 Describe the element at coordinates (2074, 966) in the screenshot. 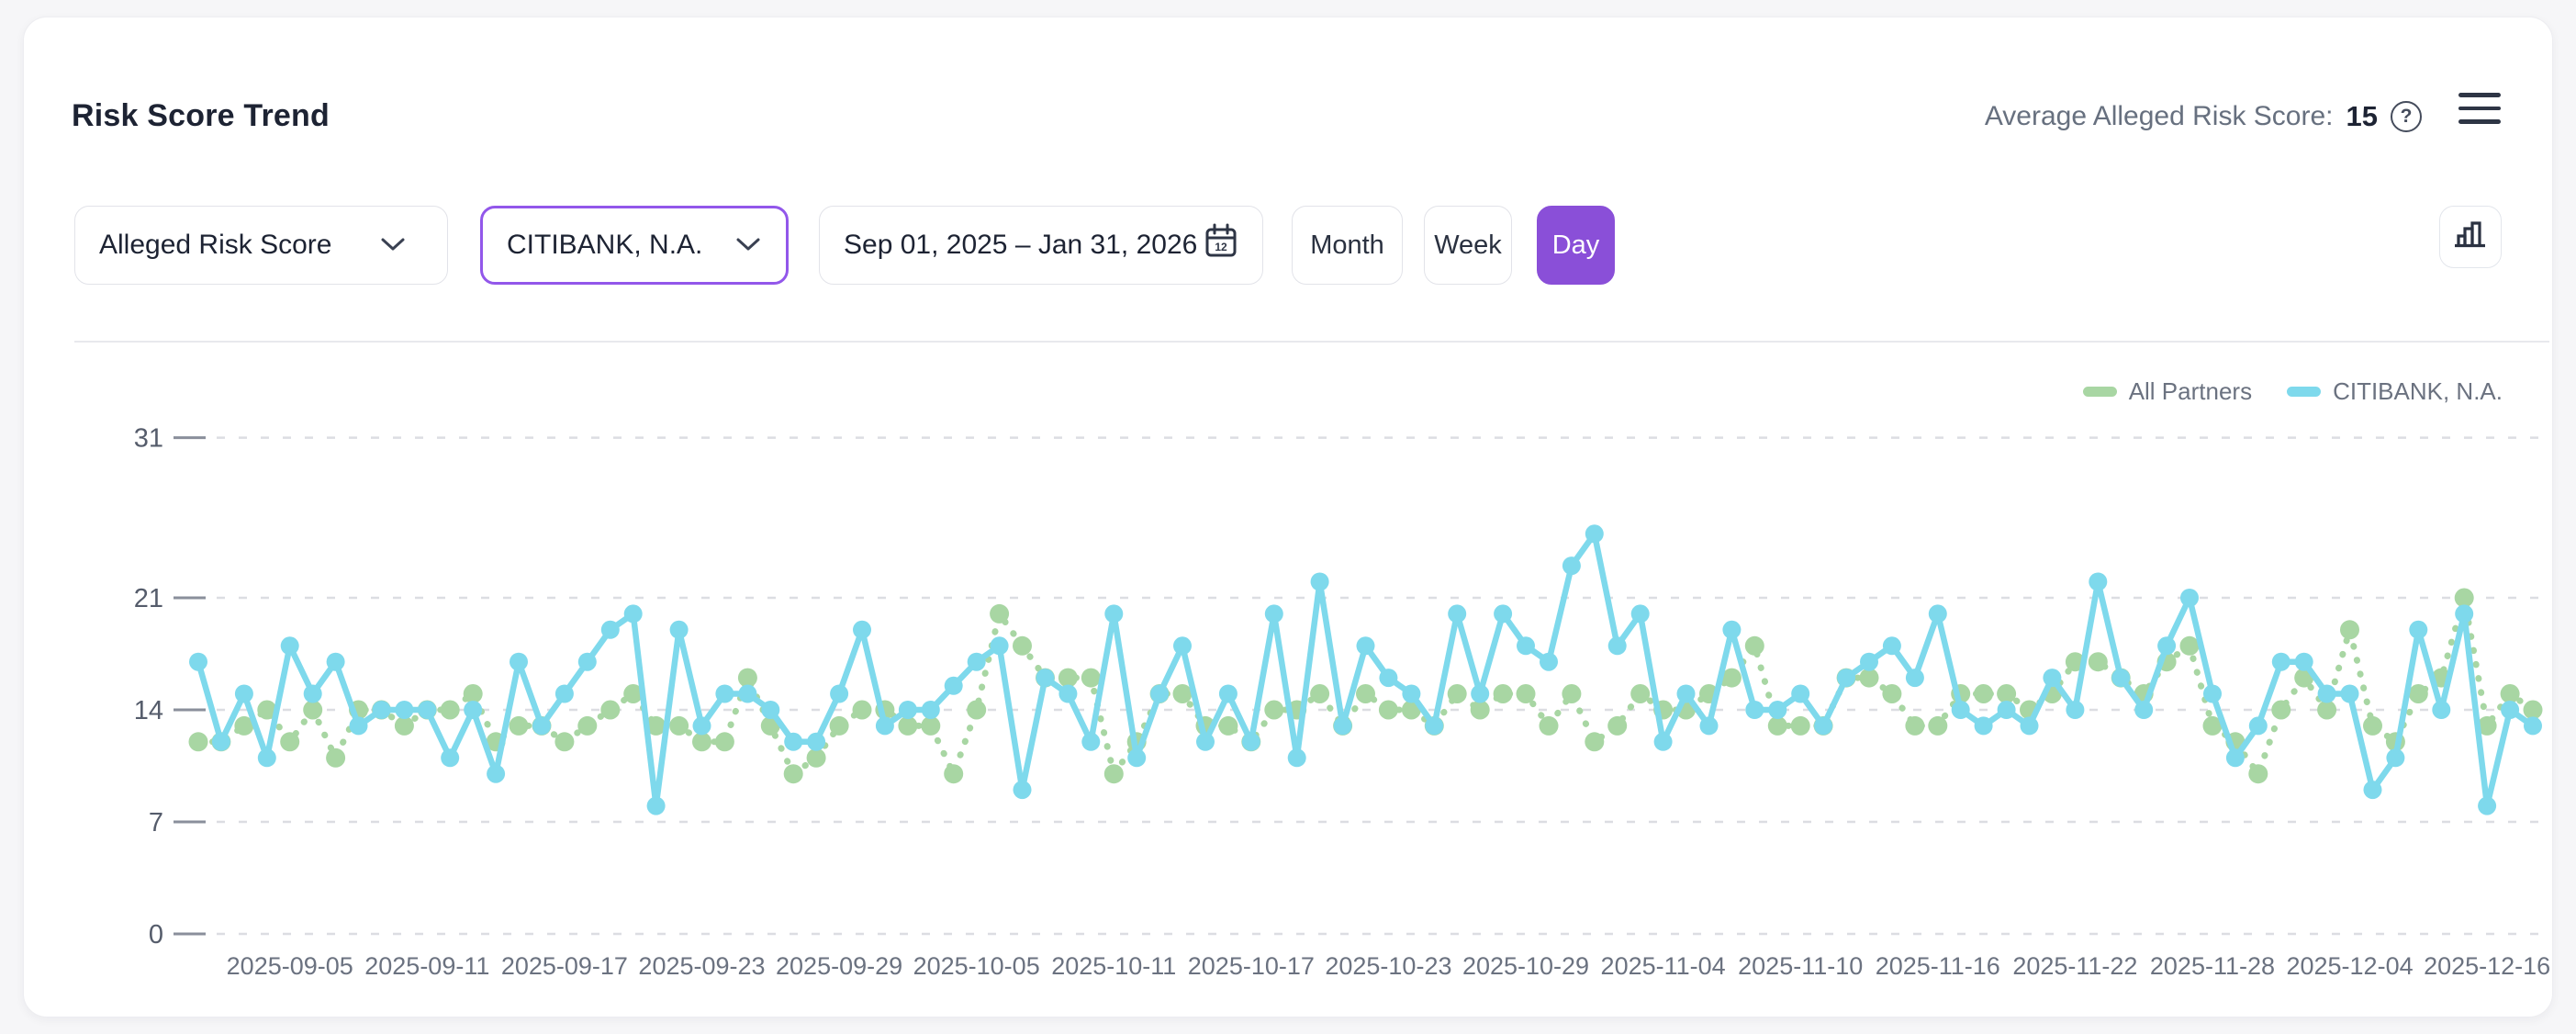

I see `x-axis-label: 2025-11-22` at that location.